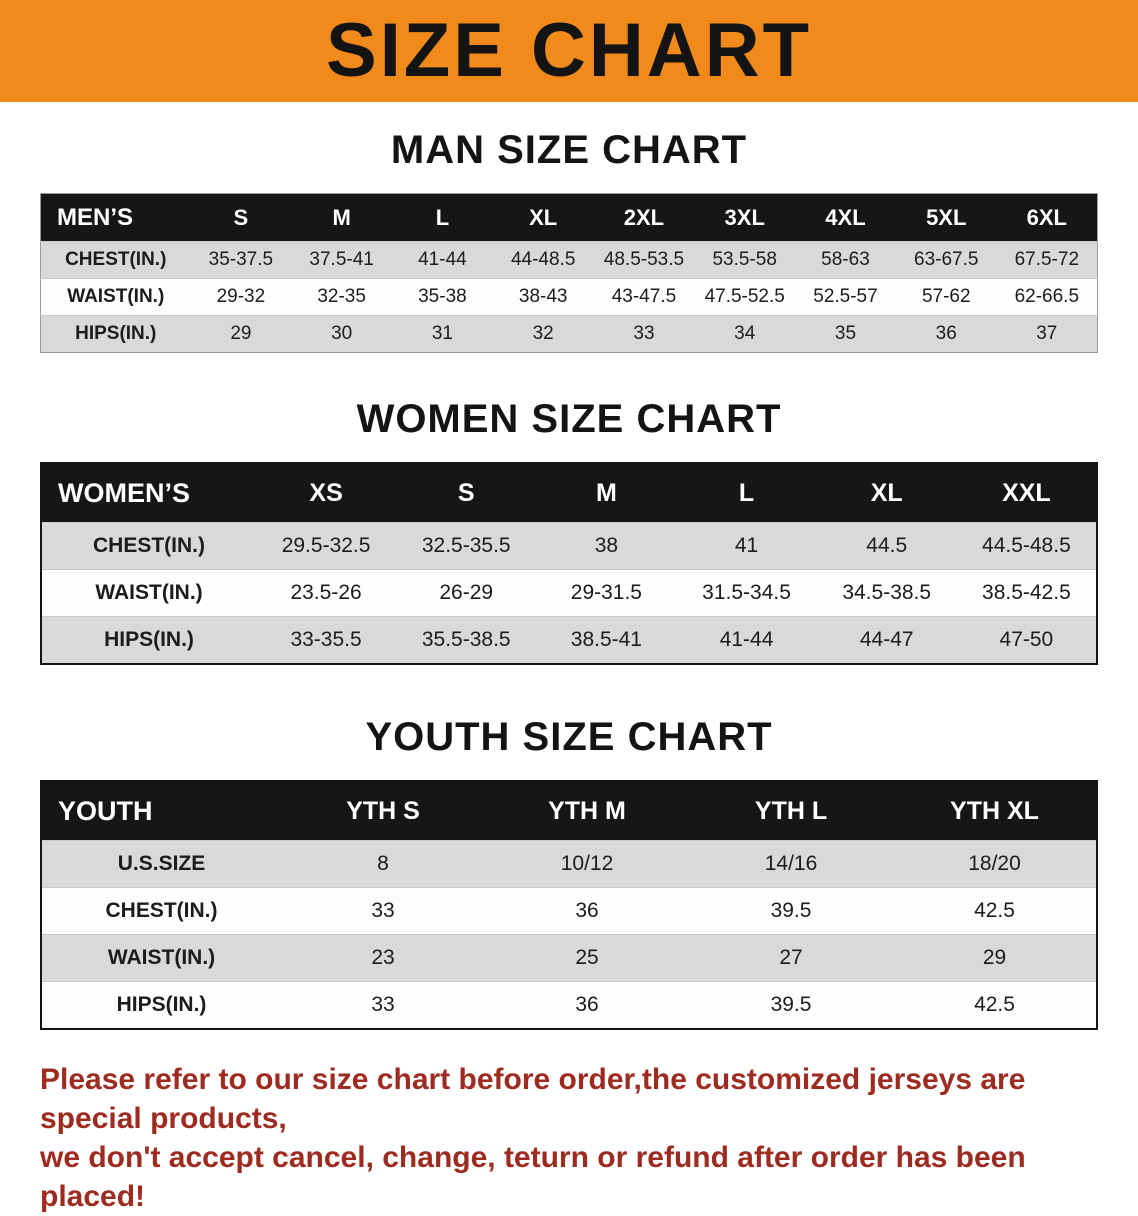 The height and width of the screenshot is (1216, 1138). What do you see at coordinates (383, 958) in the screenshot?
I see `size-value: 23` at bounding box center [383, 958].